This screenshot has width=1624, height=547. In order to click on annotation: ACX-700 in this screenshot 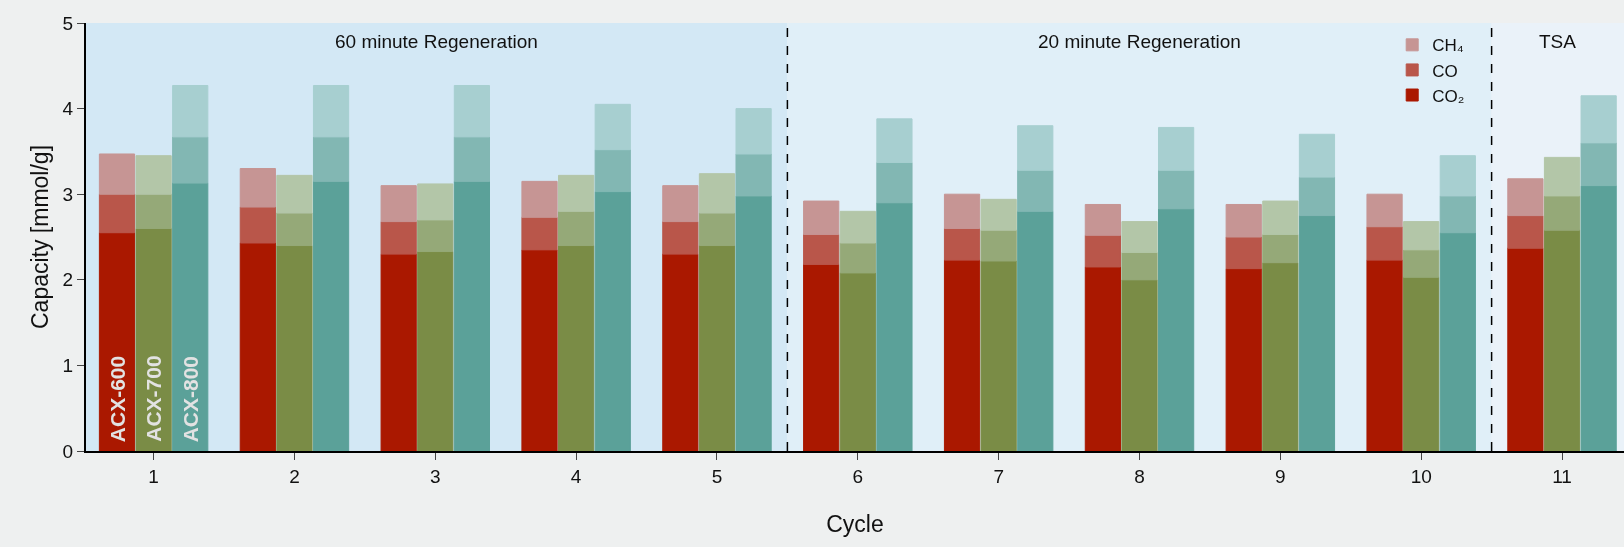, I will do `click(154, 398)`.